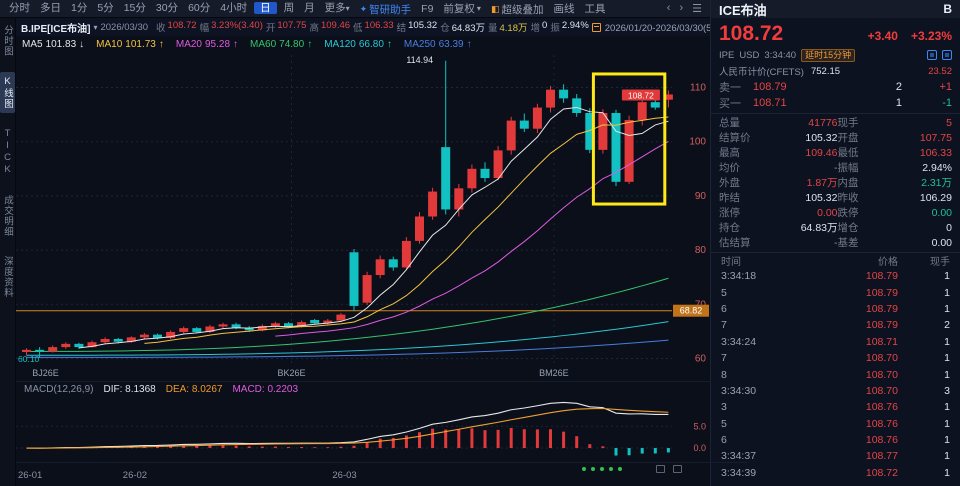  What do you see at coordinates (438, 44) in the screenshot?
I see `ma-legend-MA250: MA250 63.39 ↑` at bounding box center [438, 44].